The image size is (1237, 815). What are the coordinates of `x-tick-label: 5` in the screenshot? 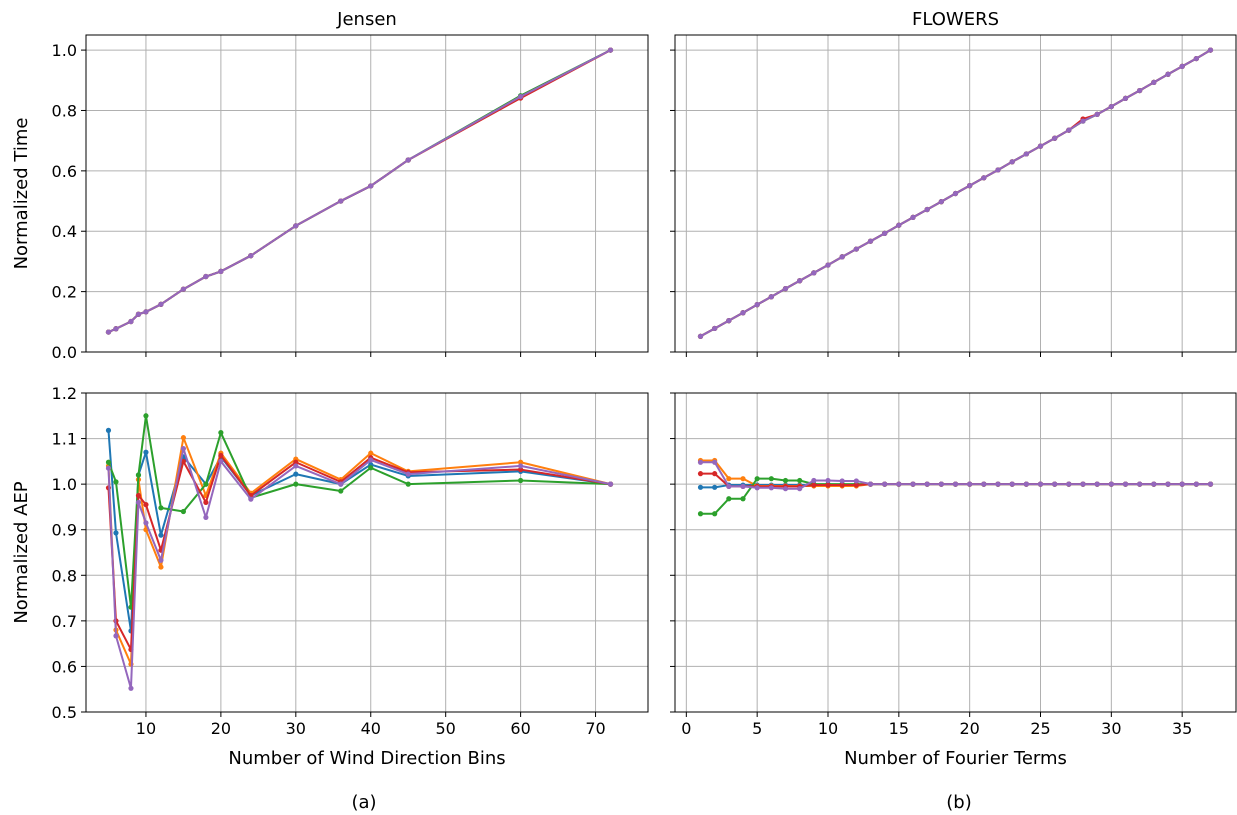 It's located at (757, 728).